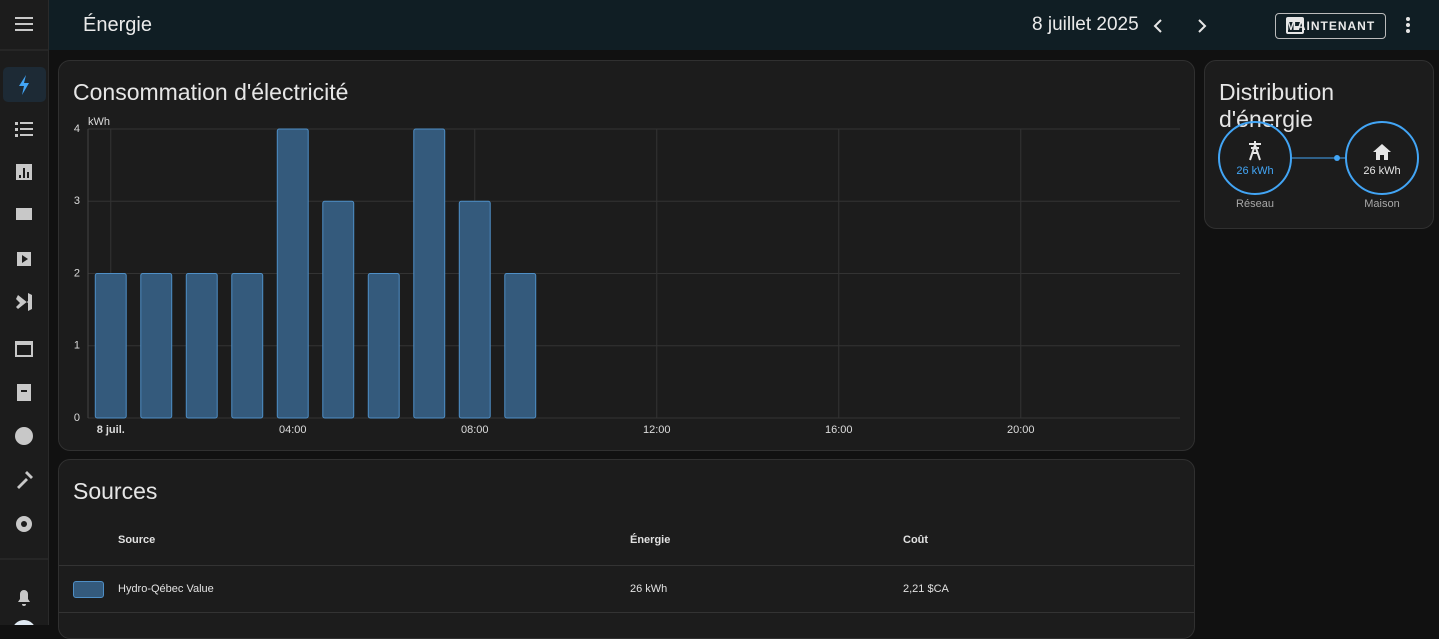 Image resolution: width=1439 pixels, height=639 pixels. Describe the element at coordinates (24, 629) in the screenshot. I see `user-avatar` at that location.